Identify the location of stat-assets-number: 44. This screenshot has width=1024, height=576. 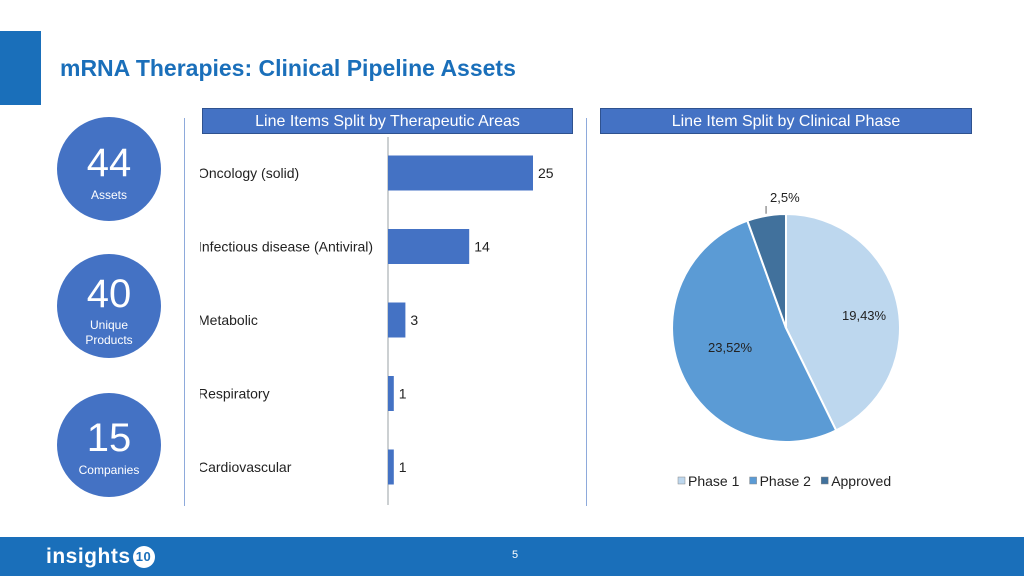
(109, 163).